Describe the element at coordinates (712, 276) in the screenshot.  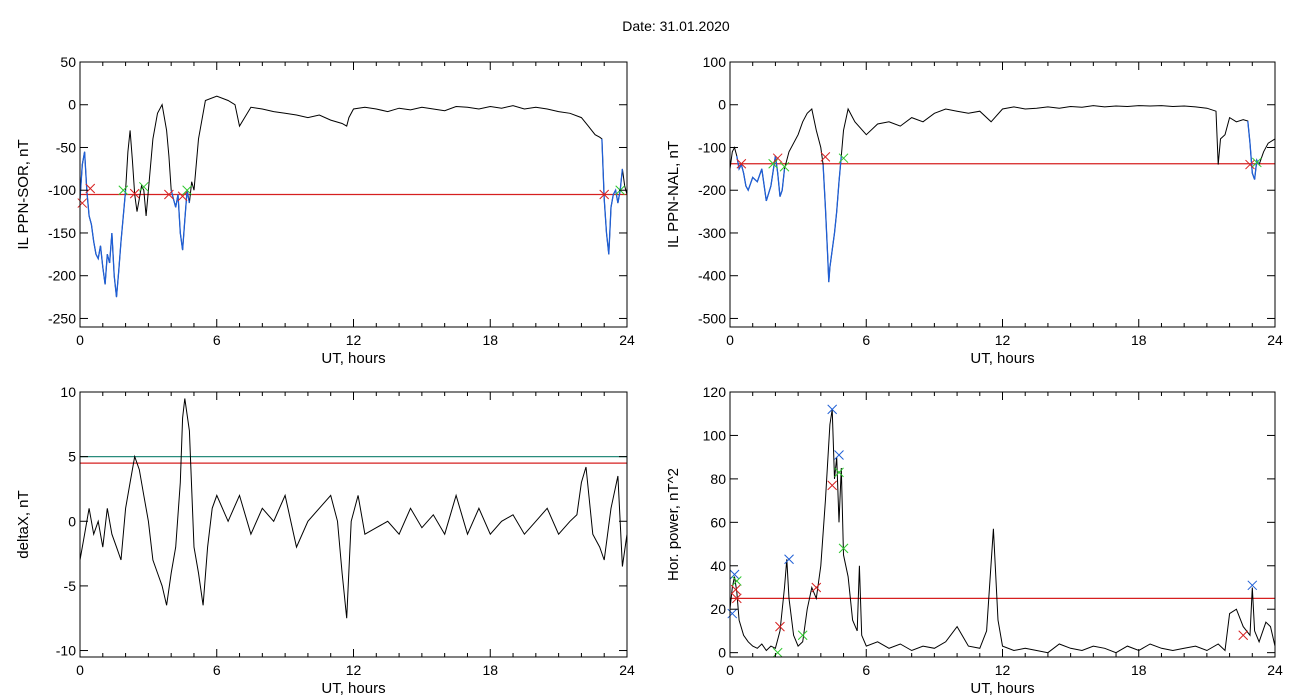
I see `y-tick-label: -400` at that location.